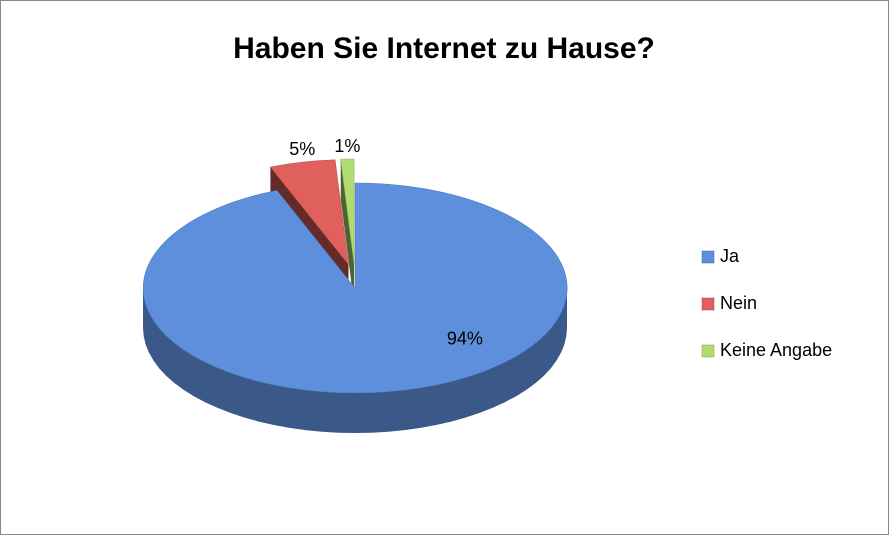 This screenshot has width=889, height=535. I want to click on chart-title: Haben Sie Internet zu Hause?, so click(444, 48).